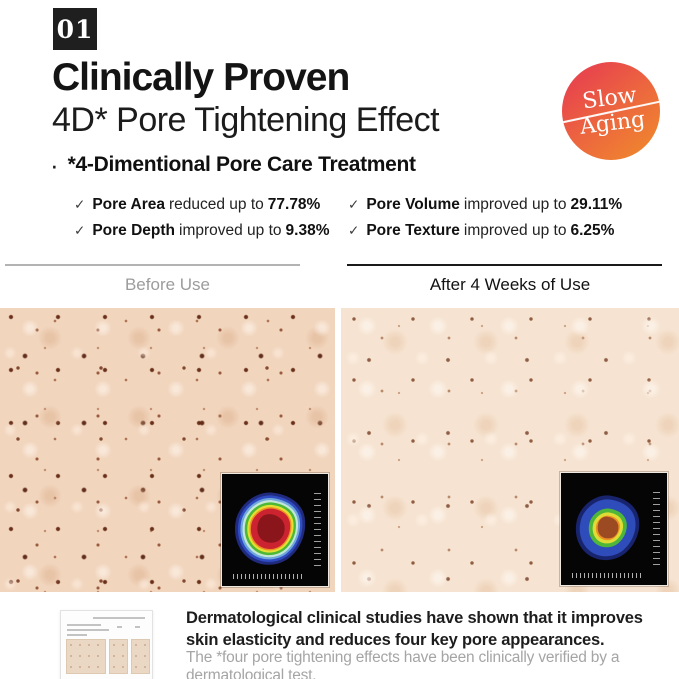 Image resolution: width=679 pixels, height=679 pixels. What do you see at coordinates (611, 111) in the screenshot?
I see `slow-aging-badge: Slow Aging` at bounding box center [611, 111].